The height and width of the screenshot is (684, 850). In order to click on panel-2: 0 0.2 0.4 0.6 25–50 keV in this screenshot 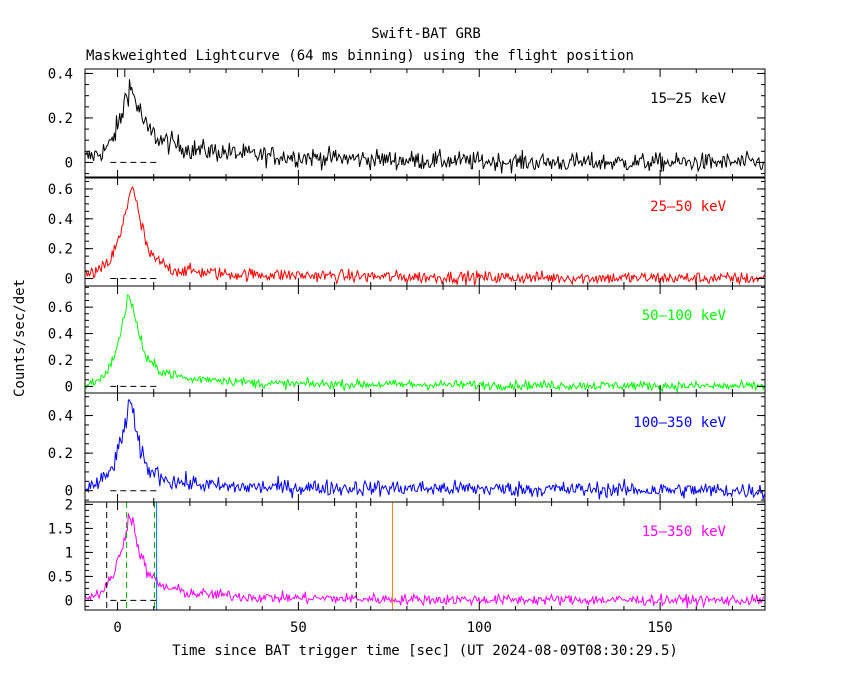, I will do `click(407, 232)`.